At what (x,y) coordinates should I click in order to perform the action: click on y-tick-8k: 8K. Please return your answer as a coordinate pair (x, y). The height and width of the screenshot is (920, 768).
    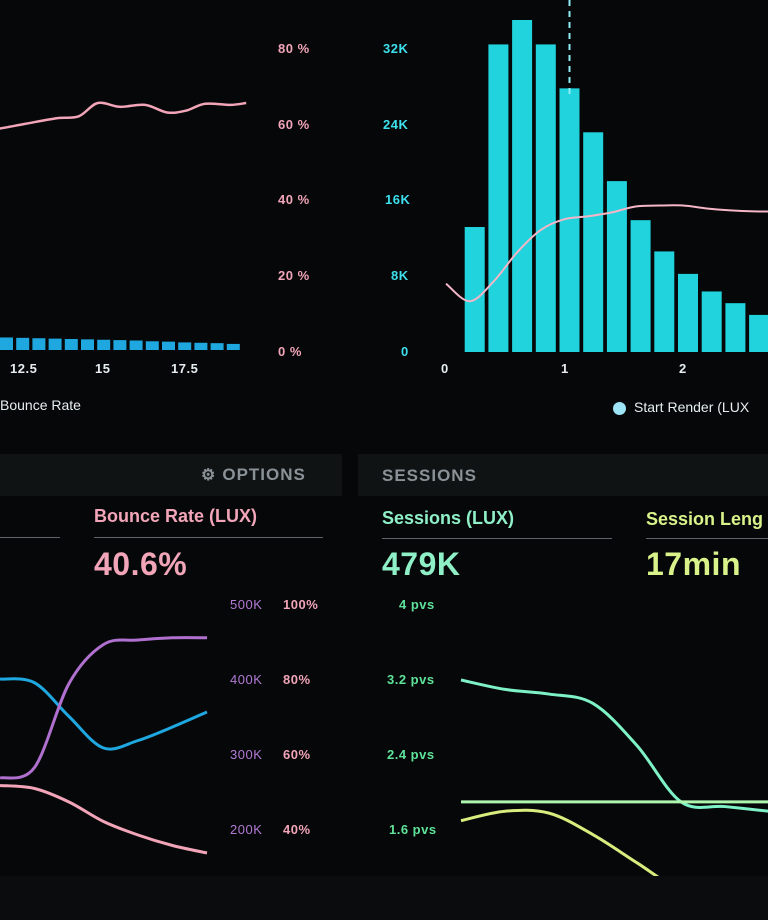
    Looking at the image, I should click on (400, 275).